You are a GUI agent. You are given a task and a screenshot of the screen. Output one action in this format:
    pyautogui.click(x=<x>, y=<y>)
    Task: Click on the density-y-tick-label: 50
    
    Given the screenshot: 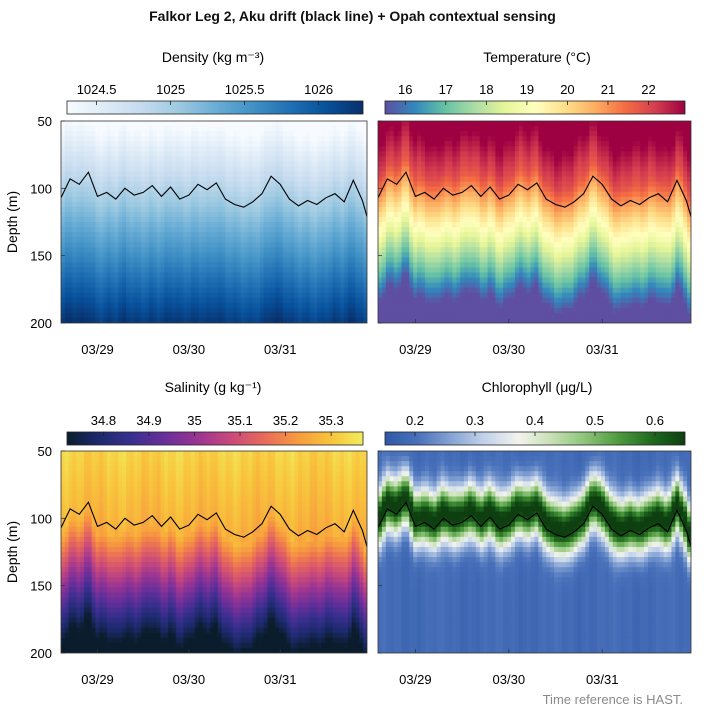 What is the action you would take?
    pyautogui.click(x=45, y=121)
    